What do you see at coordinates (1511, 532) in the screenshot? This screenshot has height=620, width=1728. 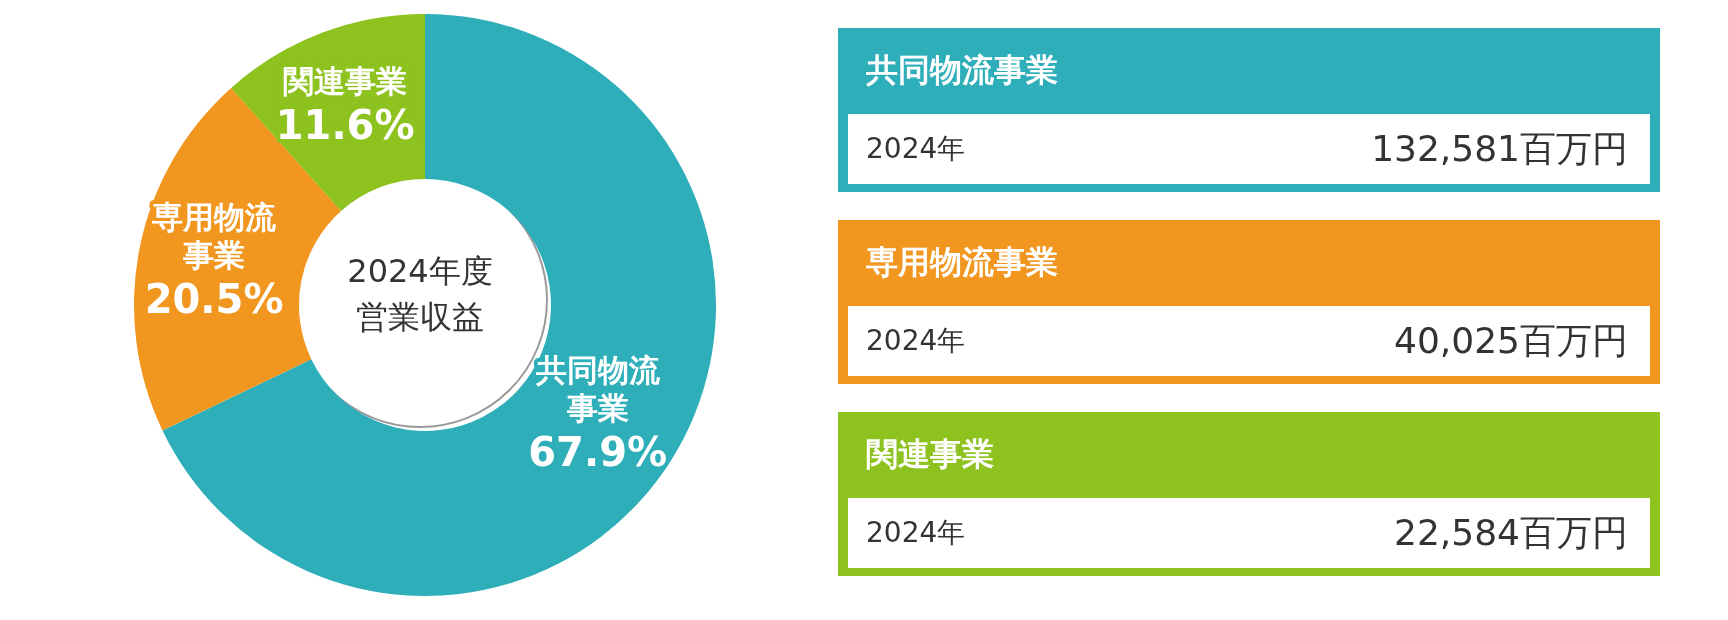 I see `text: 22,584百万円` at bounding box center [1511, 532].